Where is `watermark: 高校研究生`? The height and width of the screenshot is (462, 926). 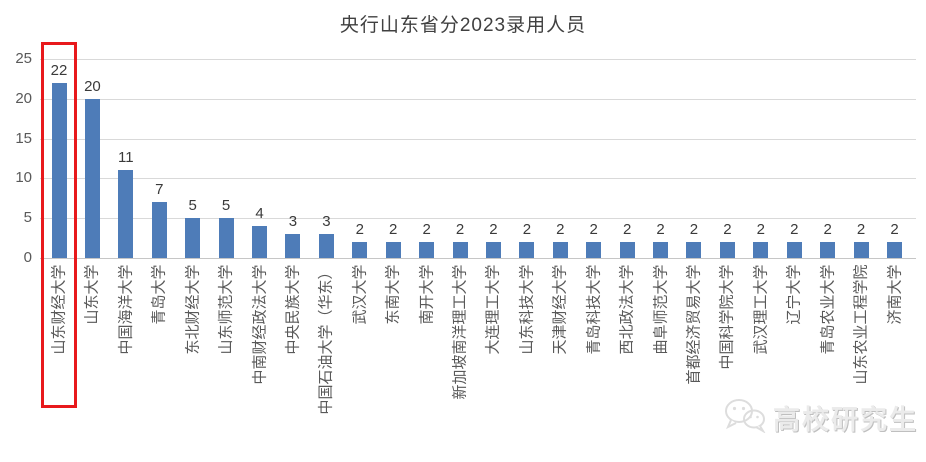 watermark: 高校研究生 is located at coordinates (820, 417).